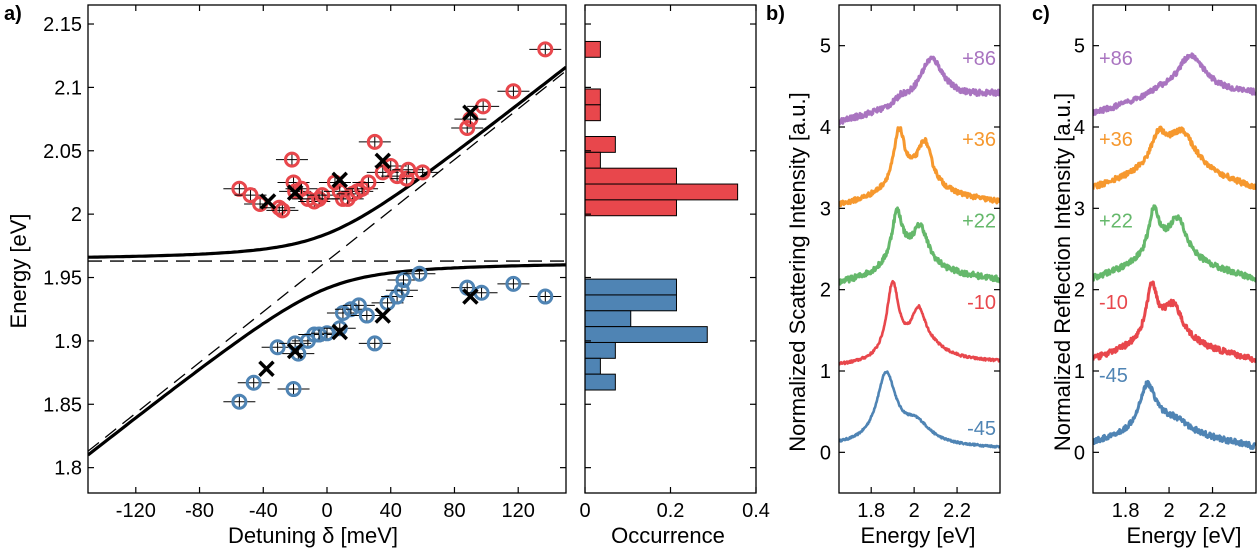 This screenshot has width=1260, height=548. Describe the element at coordinates (62, 279) in the screenshot. I see `y-tick-label: 1.95` at that location.